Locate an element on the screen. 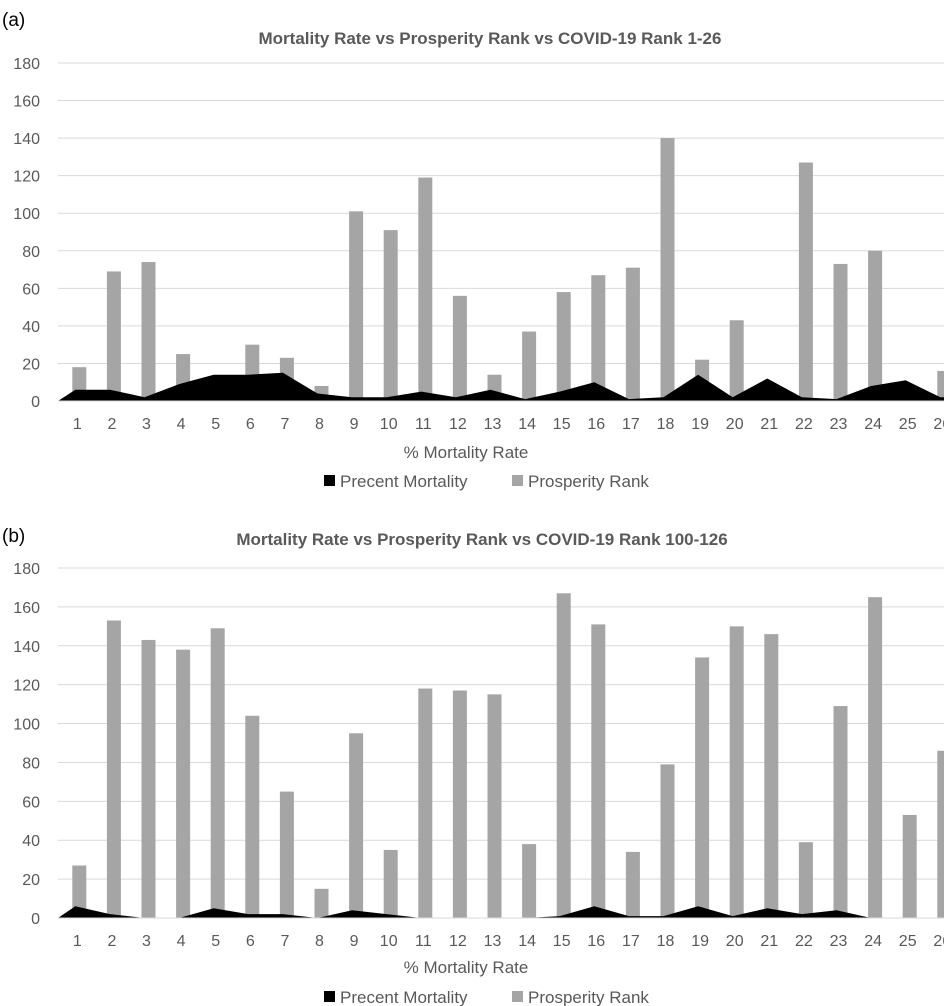 Image resolution: width=944 pixels, height=1006 pixels. legend-label-mortality-b: Precent Mortality is located at coordinates (404, 997).